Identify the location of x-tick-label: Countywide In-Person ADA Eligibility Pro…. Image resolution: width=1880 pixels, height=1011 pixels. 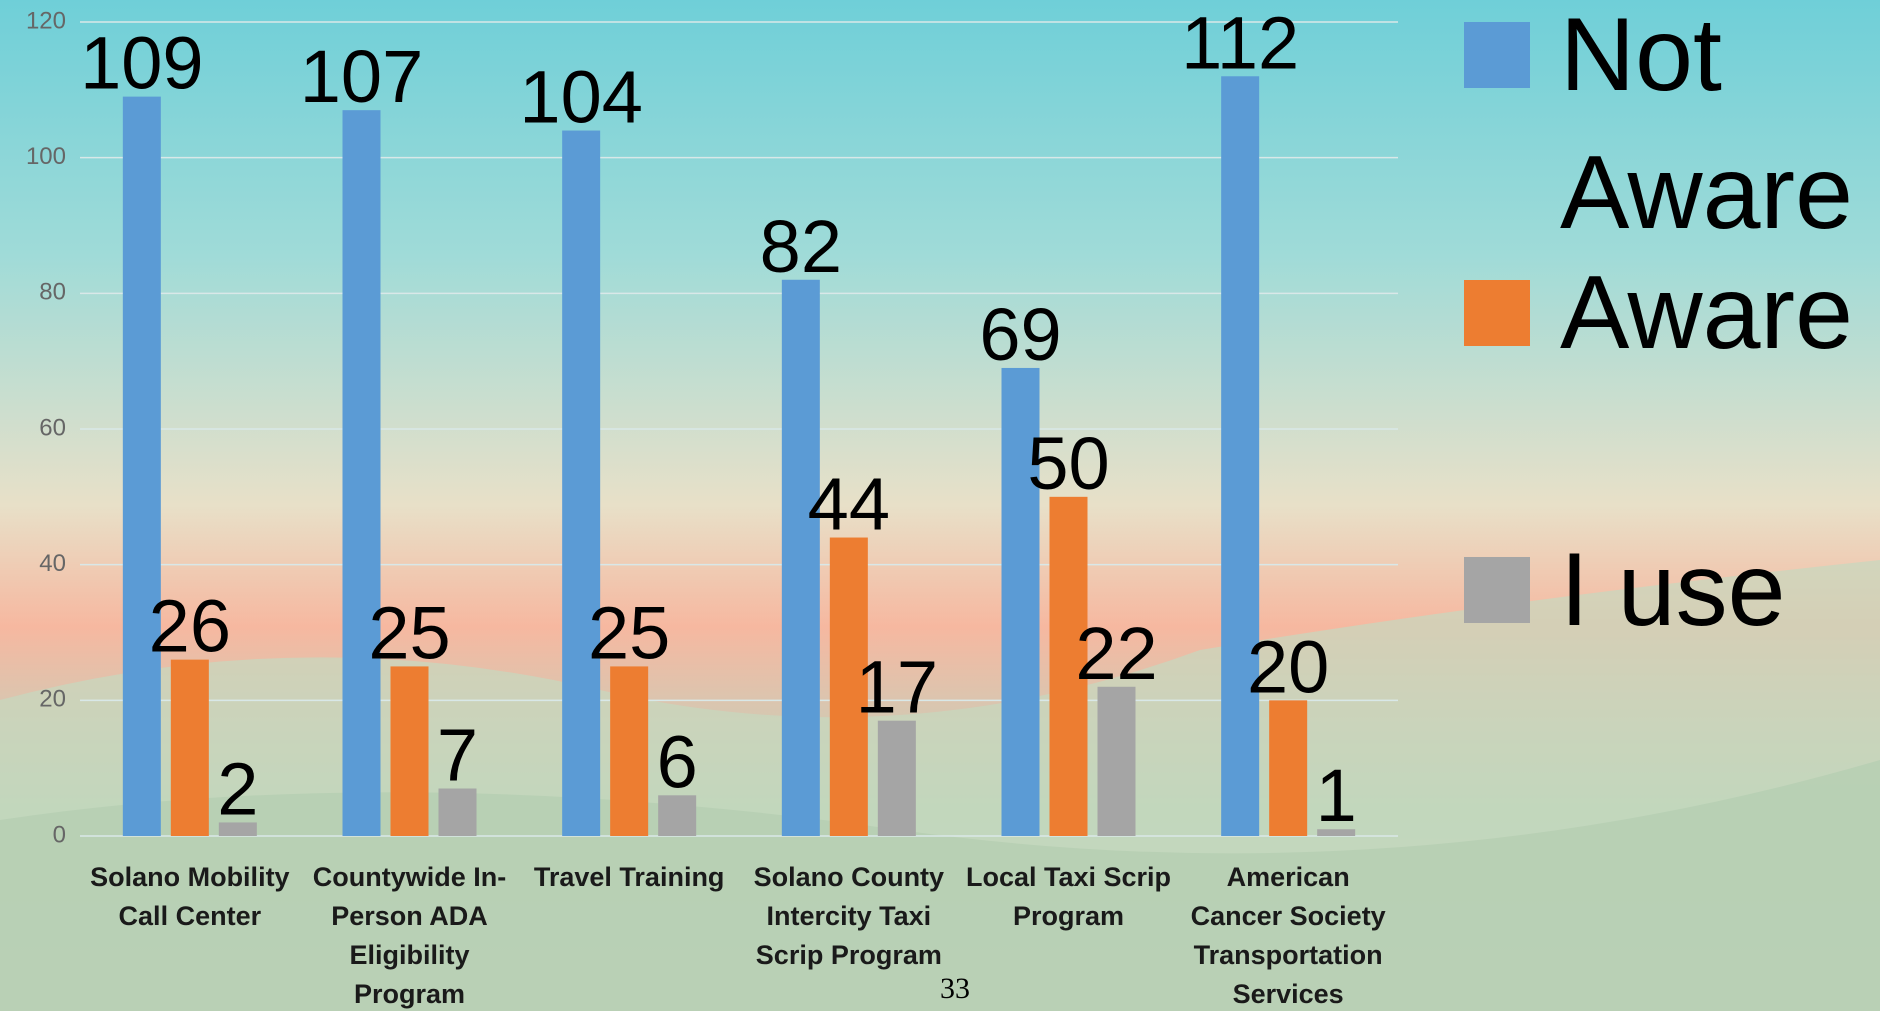
(409, 935).